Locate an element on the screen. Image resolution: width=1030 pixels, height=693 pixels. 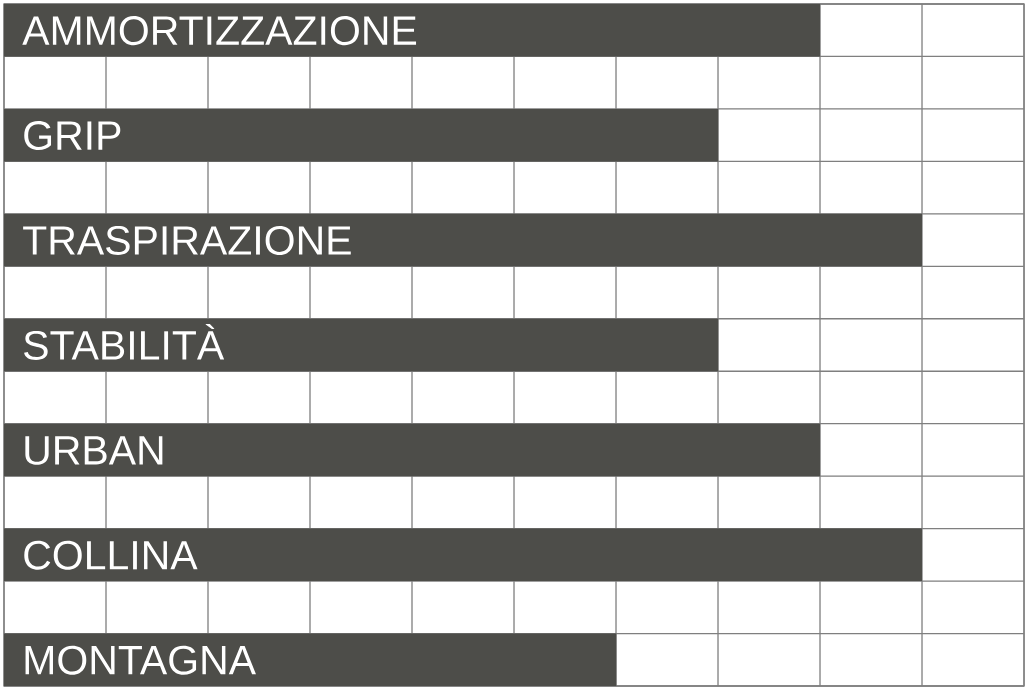
y-tick-label: STABILITÀ is located at coordinates (124, 341).